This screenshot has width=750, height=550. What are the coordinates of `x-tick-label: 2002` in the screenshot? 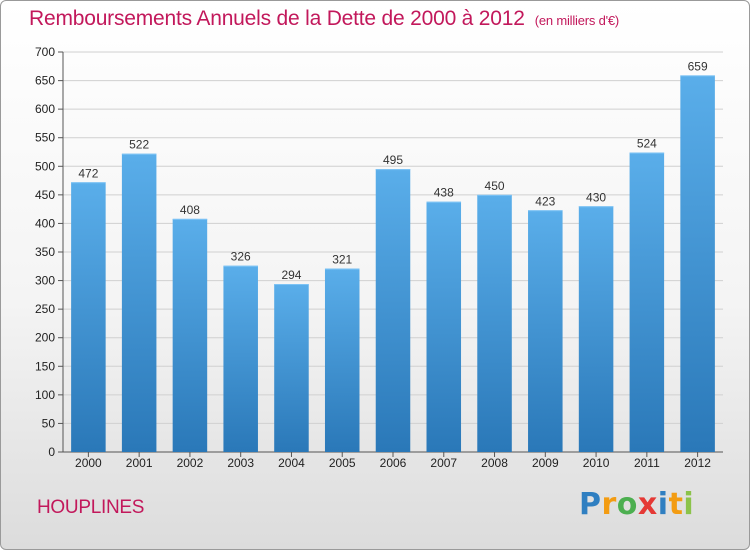 It's located at (190, 463).